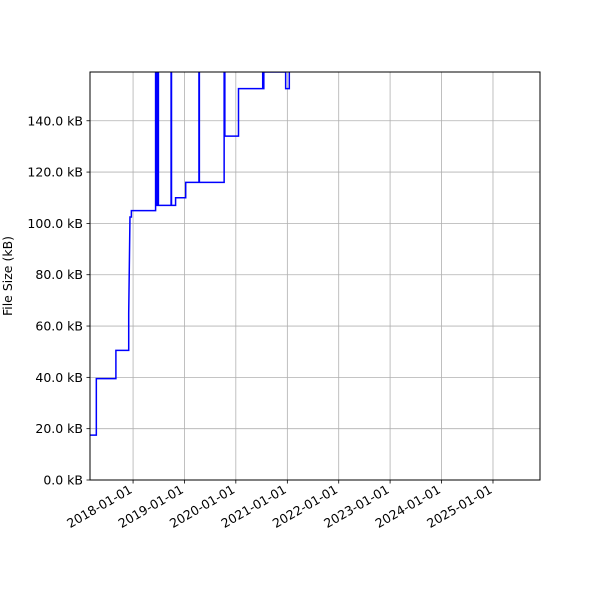 The height and width of the screenshot is (600, 600). Describe the element at coordinates (63, 480) in the screenshot. I see `y-tick-label: 0.0 kB` at that location.